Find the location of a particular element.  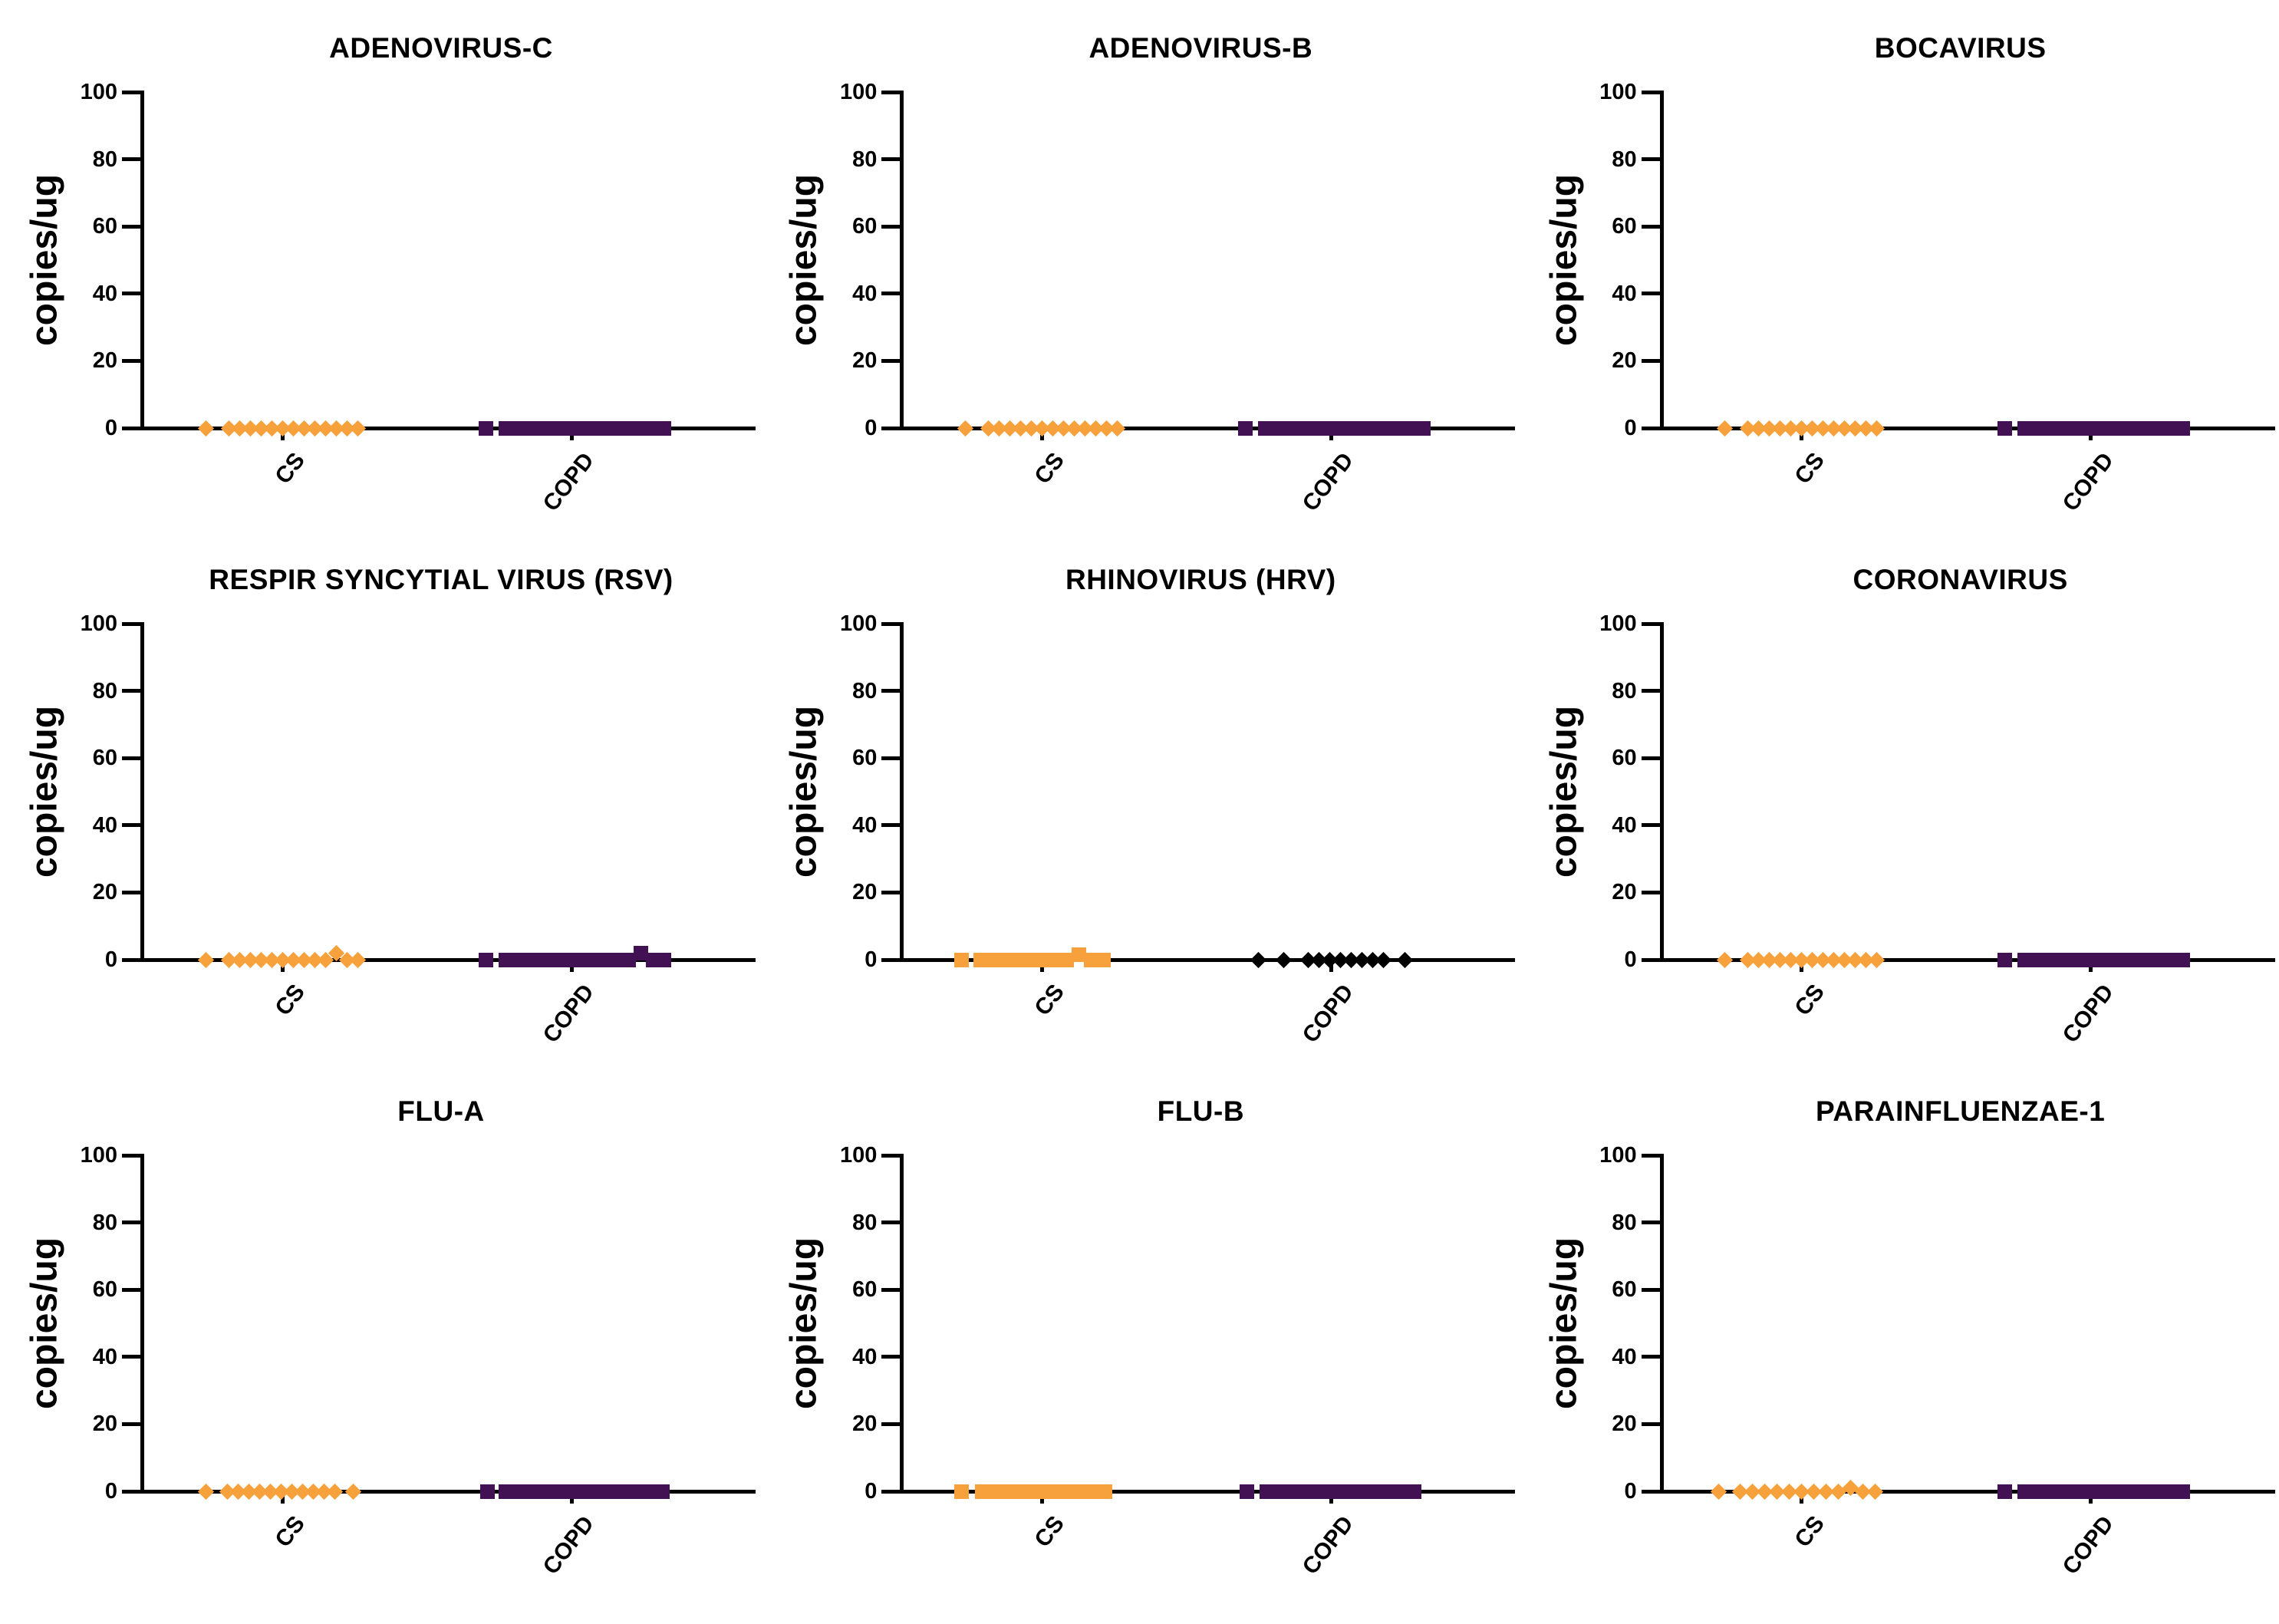

plot-flu-b: FLU-B copies/ug 100 80 60 40 20 0 CS COPD is located at coordinates (1139, 1329).